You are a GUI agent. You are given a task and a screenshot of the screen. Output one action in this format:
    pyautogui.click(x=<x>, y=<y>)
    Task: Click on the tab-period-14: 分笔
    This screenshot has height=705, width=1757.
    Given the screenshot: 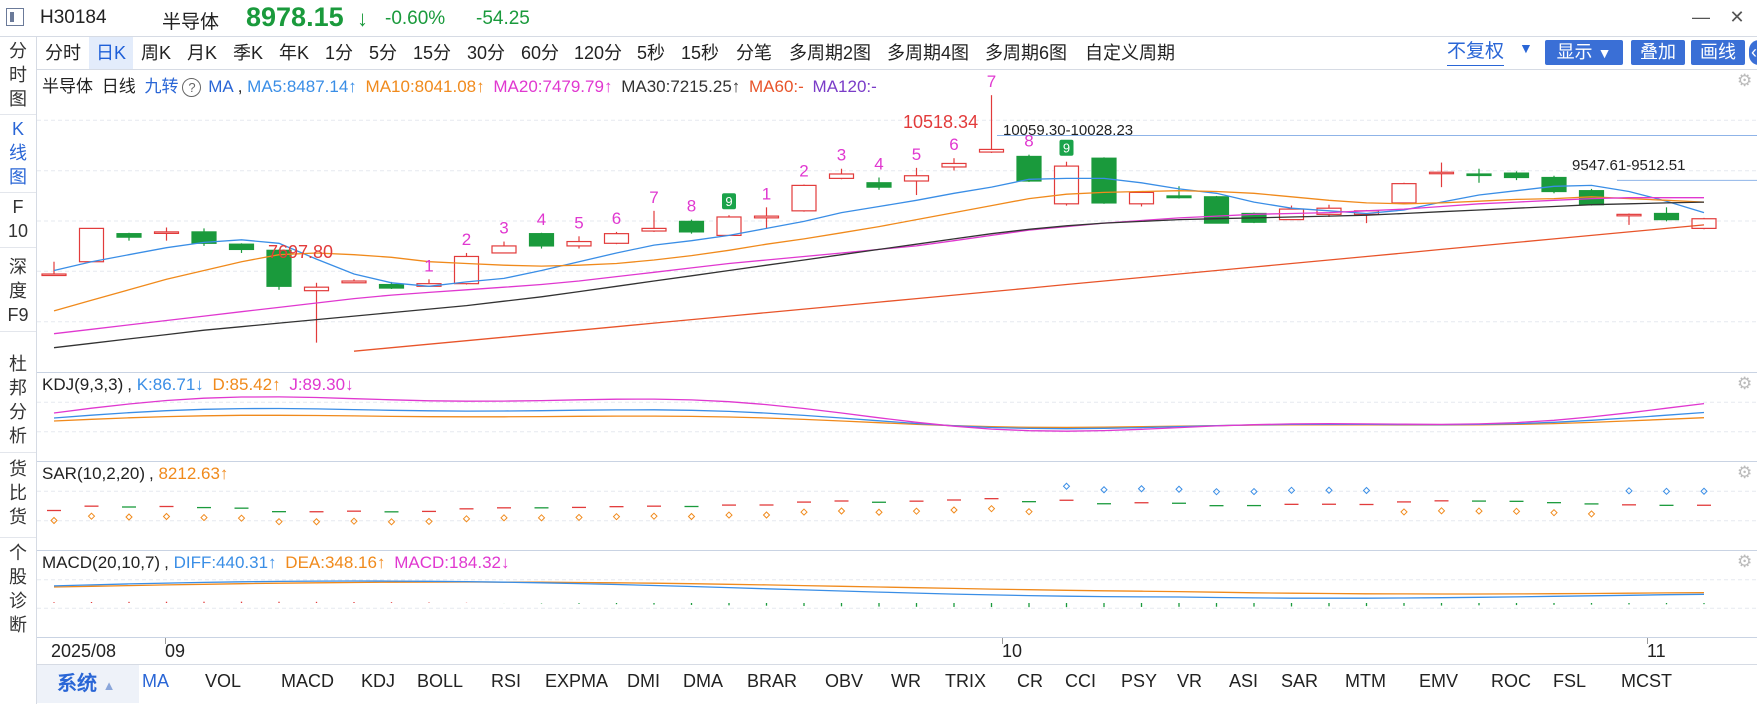 What is the action you would take?
    pyautogui.click(x=754, y=53)
    